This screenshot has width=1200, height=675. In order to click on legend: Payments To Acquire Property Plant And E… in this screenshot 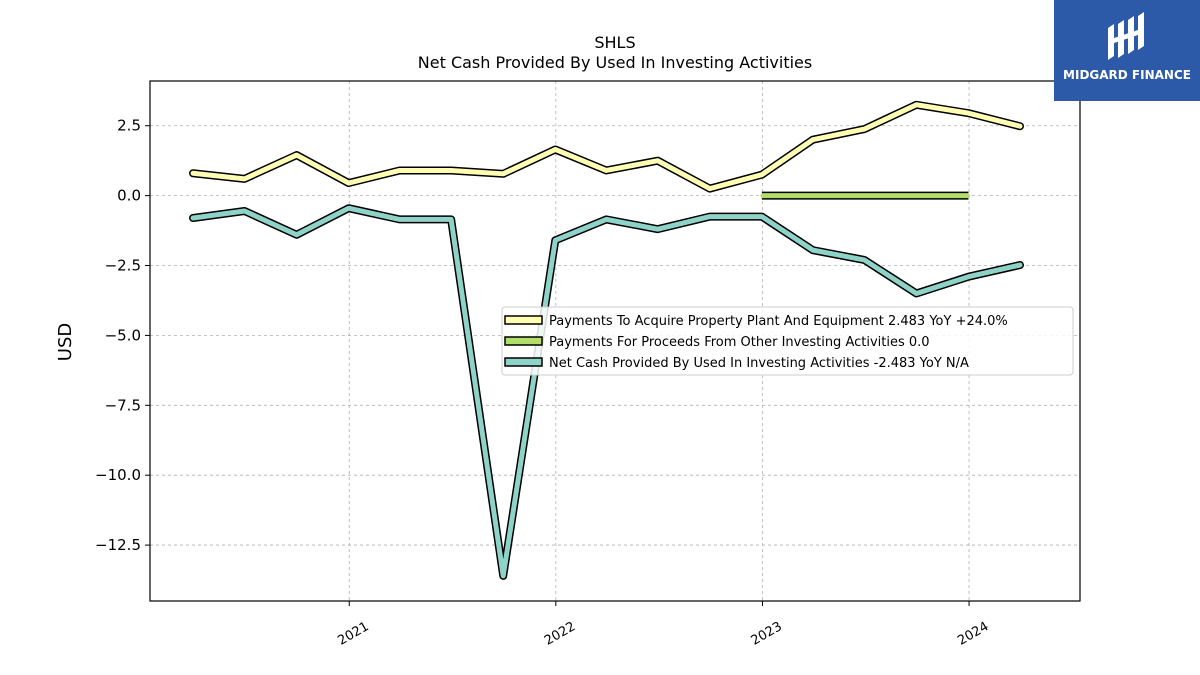, I will do `click(787, 341)`.